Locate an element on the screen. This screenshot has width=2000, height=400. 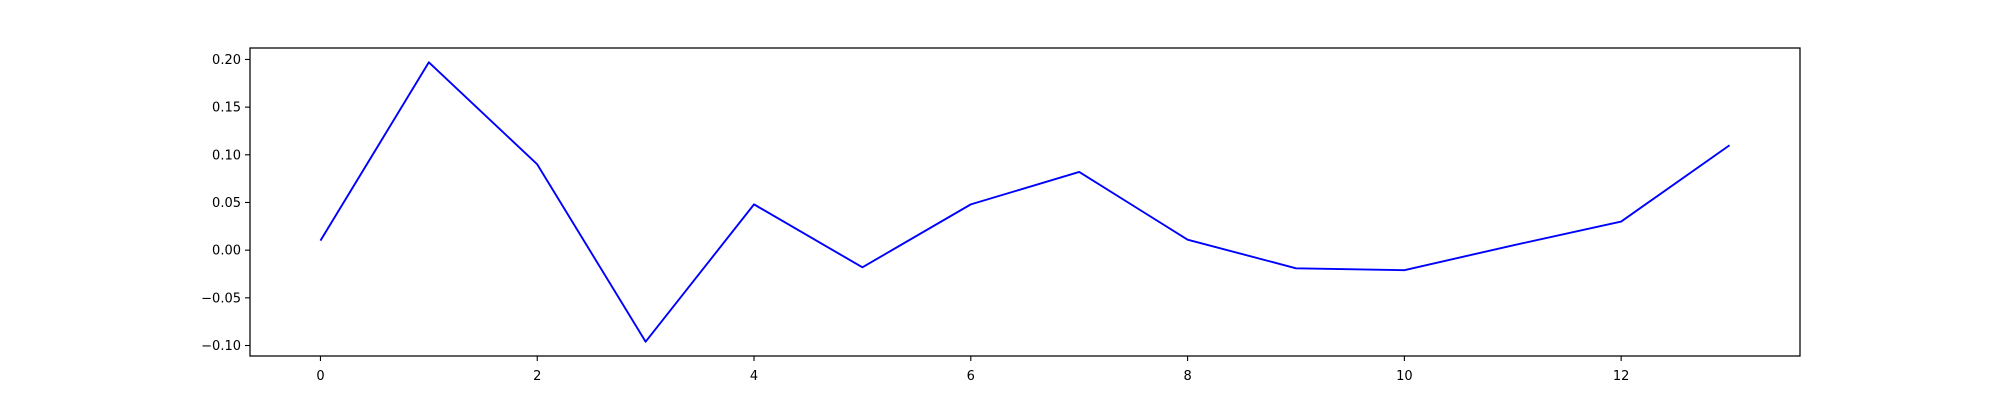
y-tick-label: 0.15 is located at coordinates (226, 108).